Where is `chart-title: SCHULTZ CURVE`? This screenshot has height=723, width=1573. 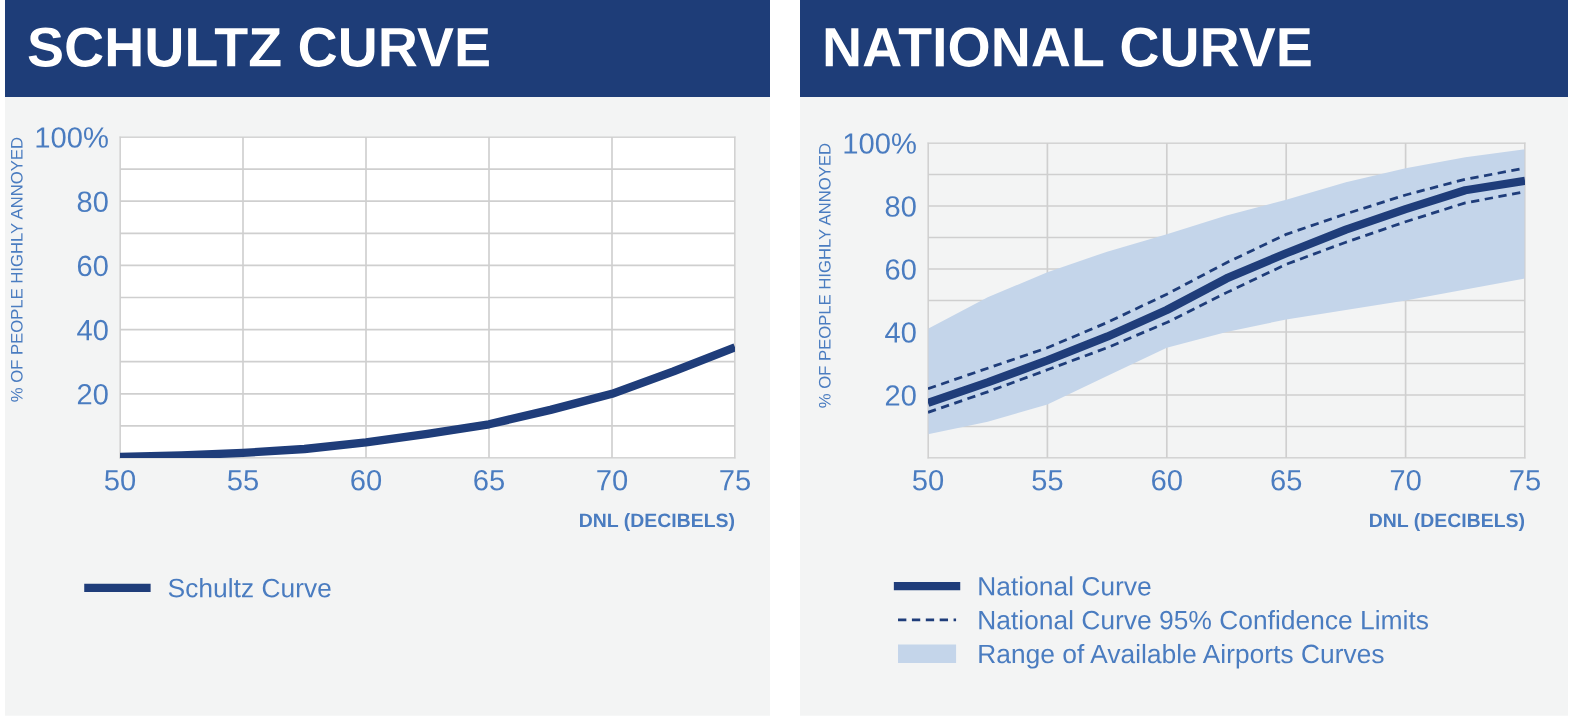
chart-title: SCHULTZ CURVE is located at coordinates (258, 47).